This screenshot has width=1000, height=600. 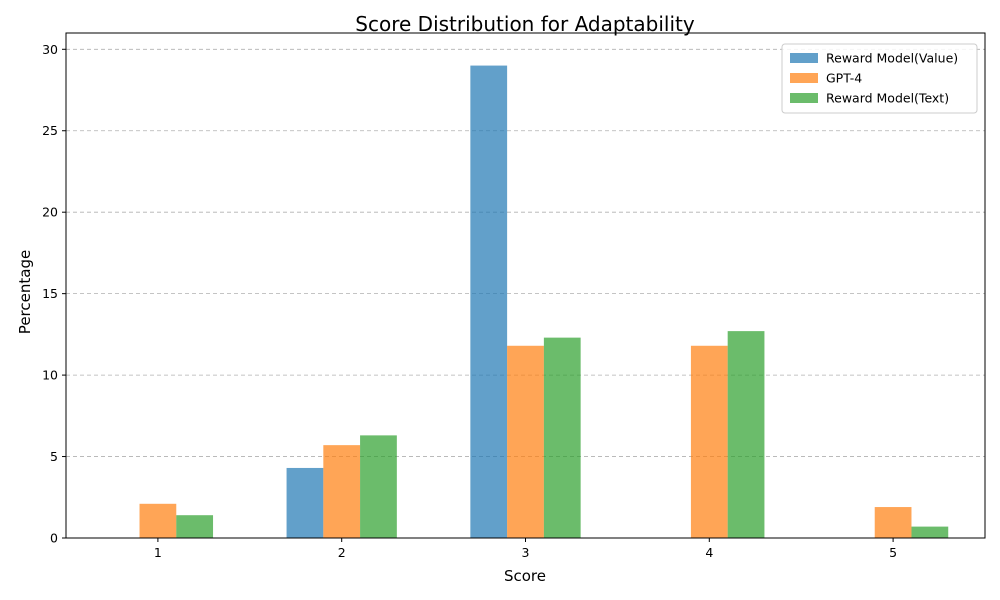 What do you see at coordinates (54, 538) in the screenshot?
I see `y-tick-label: 0` at bounding box center [54, 538].